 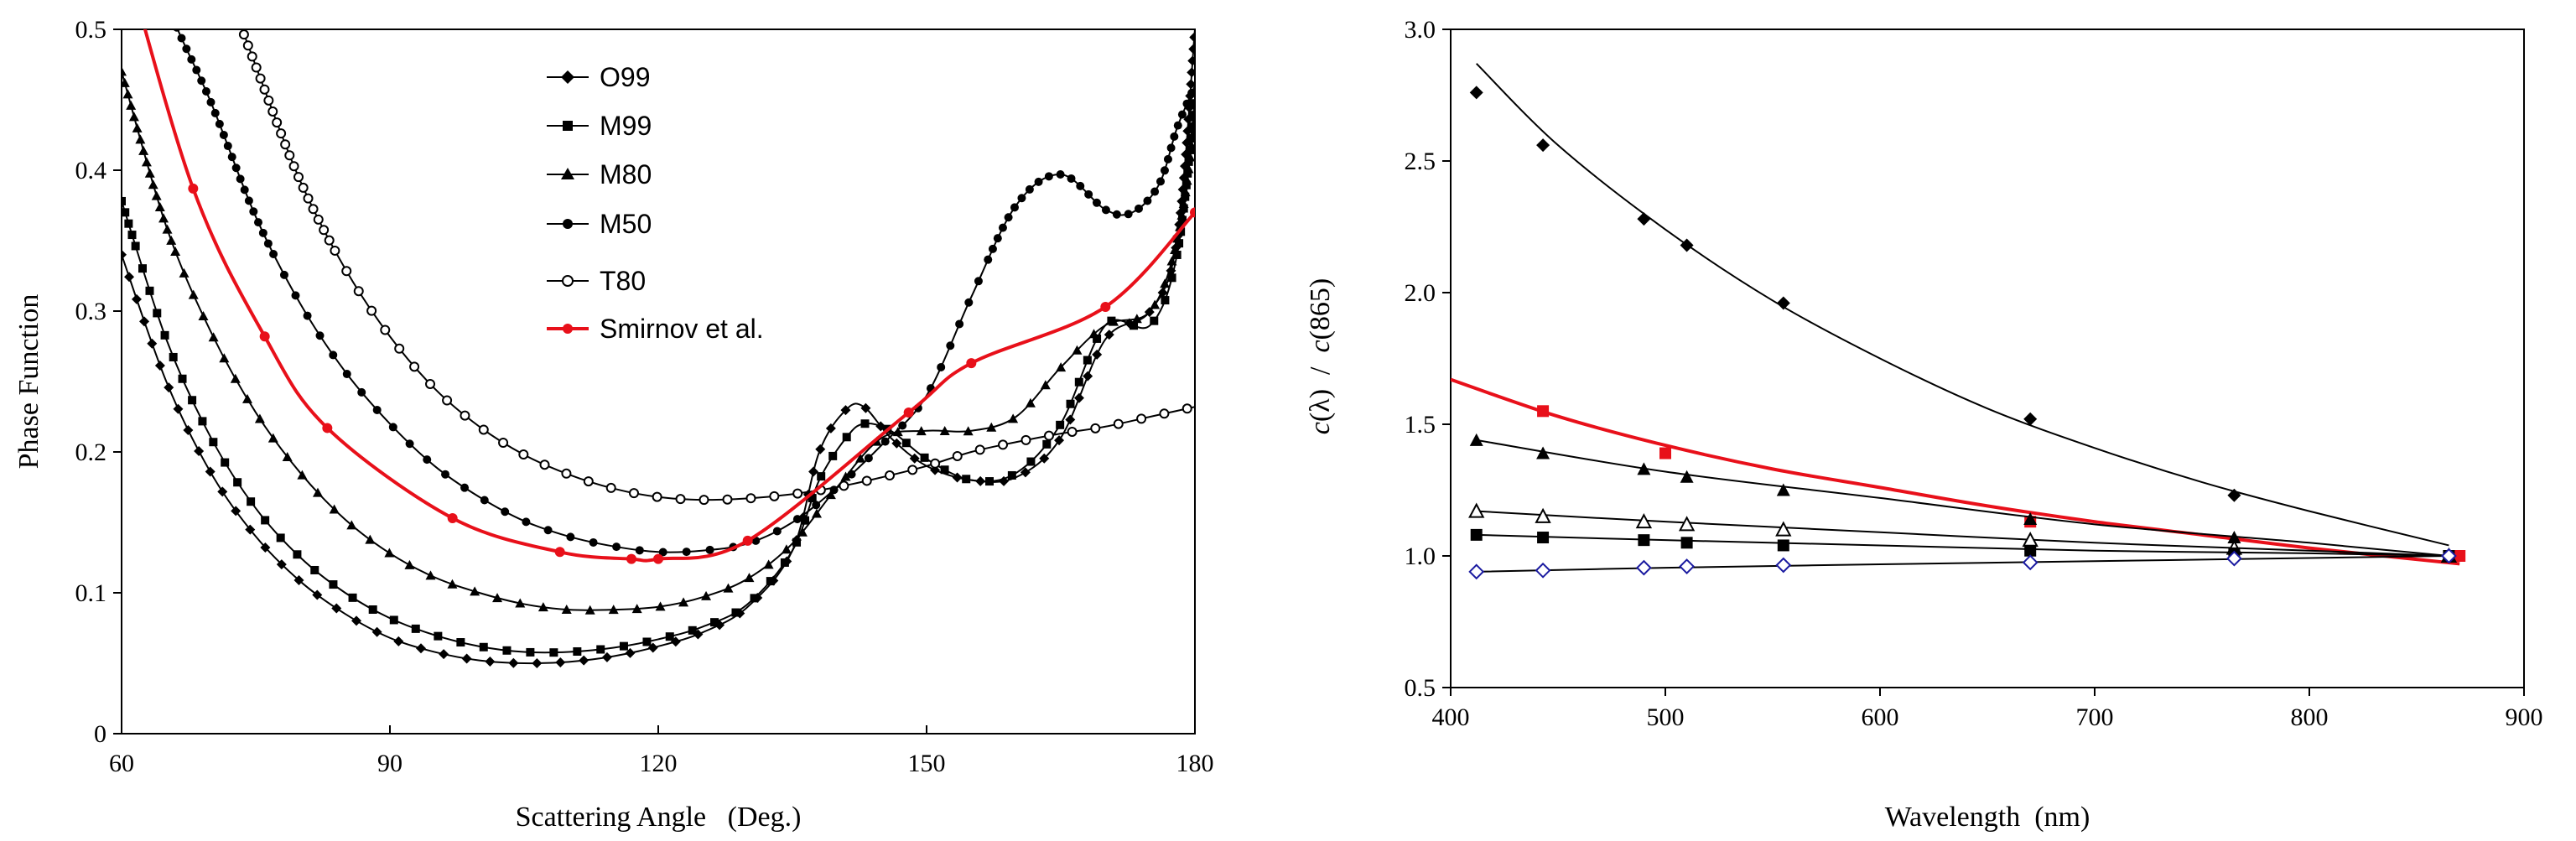 I want to click on legend-entry-smirnov: Smirnov et al., so click(x=655, y=329).